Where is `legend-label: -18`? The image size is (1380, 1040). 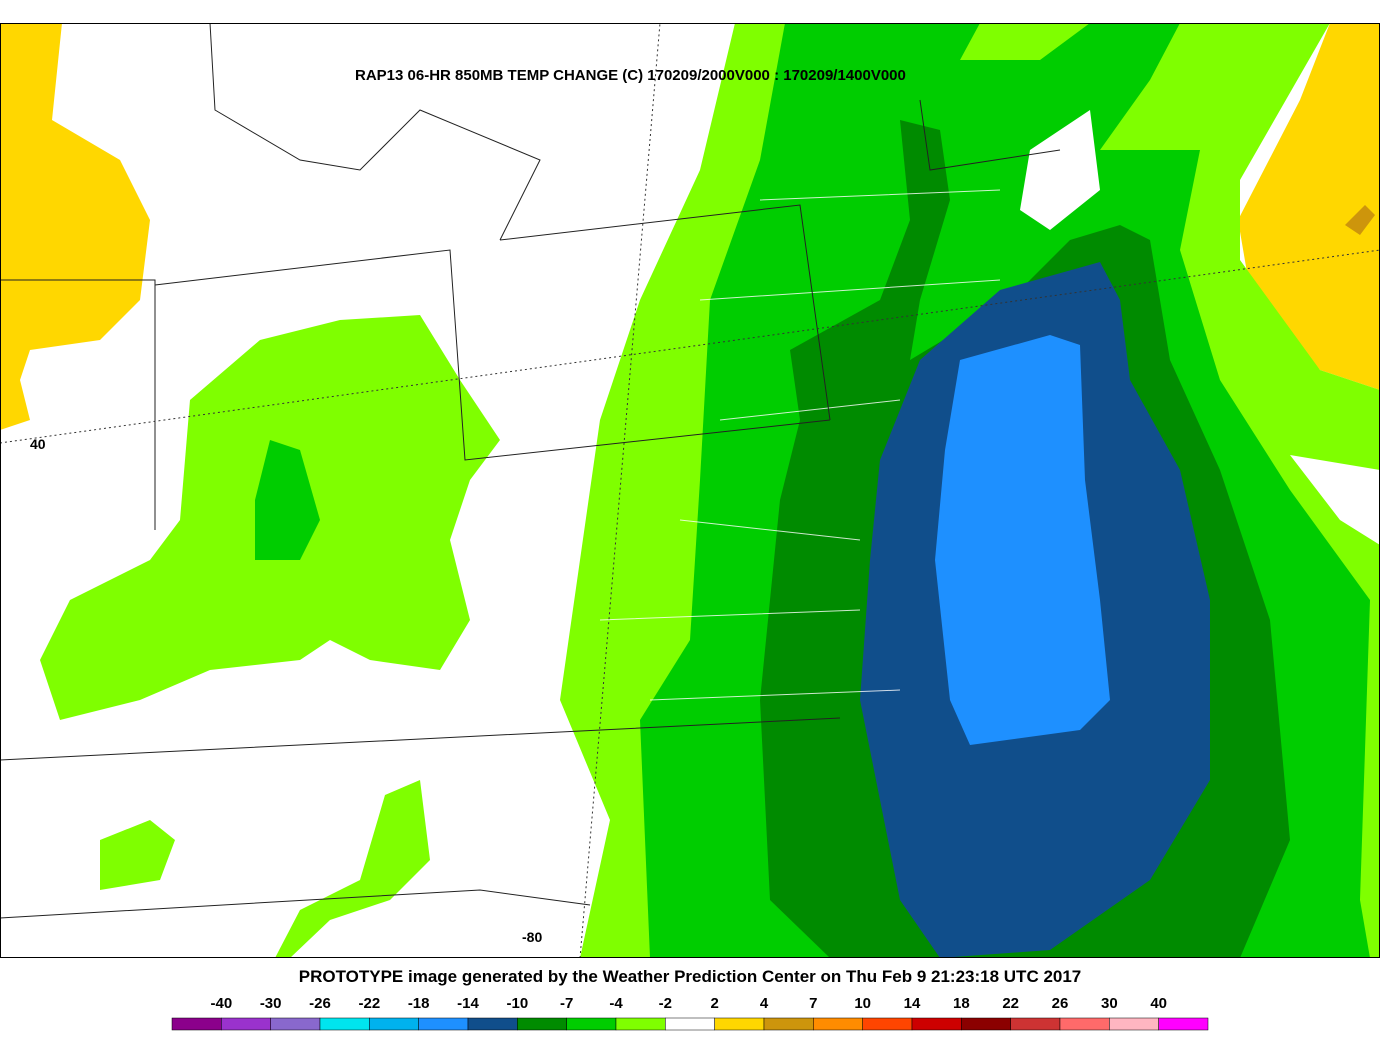
legend-label: -18 is located at coordinates (419, 1003).